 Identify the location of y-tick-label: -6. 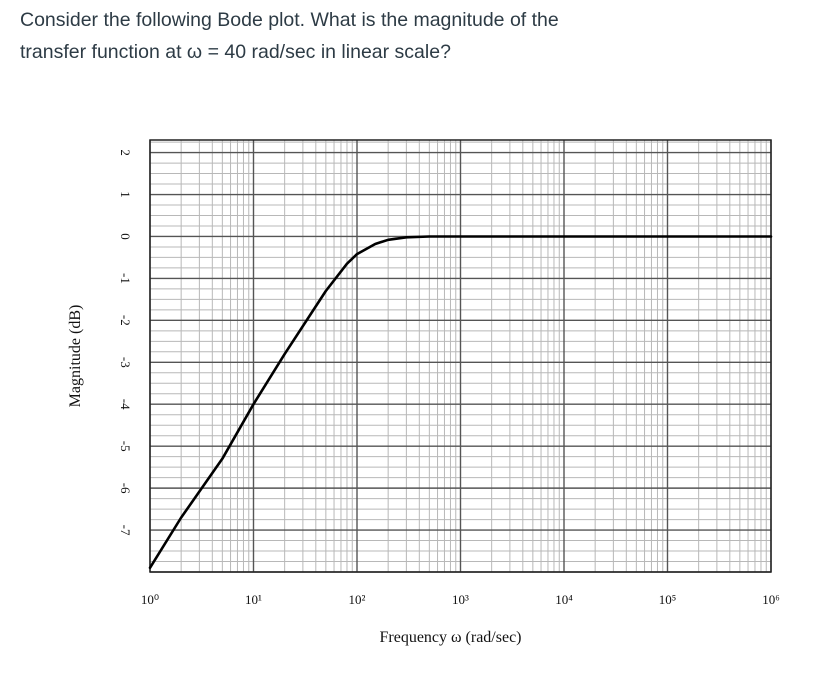
(125, 488).